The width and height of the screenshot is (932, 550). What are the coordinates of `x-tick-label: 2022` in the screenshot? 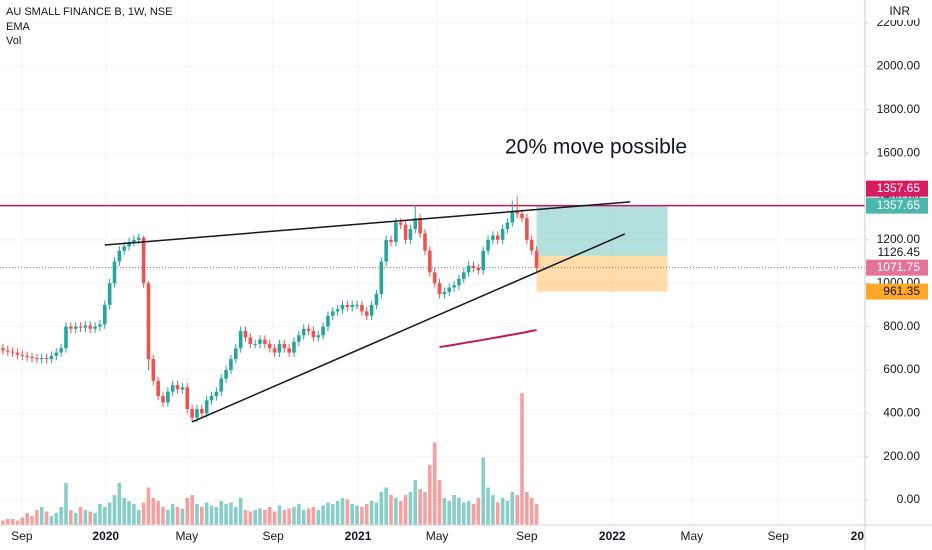 It's located at (612, 536).